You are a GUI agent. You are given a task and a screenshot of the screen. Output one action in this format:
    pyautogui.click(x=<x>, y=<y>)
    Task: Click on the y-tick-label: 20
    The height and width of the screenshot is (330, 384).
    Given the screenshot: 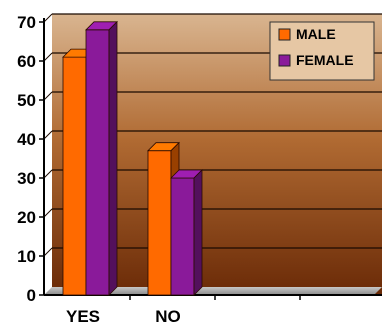 What is the action you would take?
    pyautogui.click(x=26, y=217)
    